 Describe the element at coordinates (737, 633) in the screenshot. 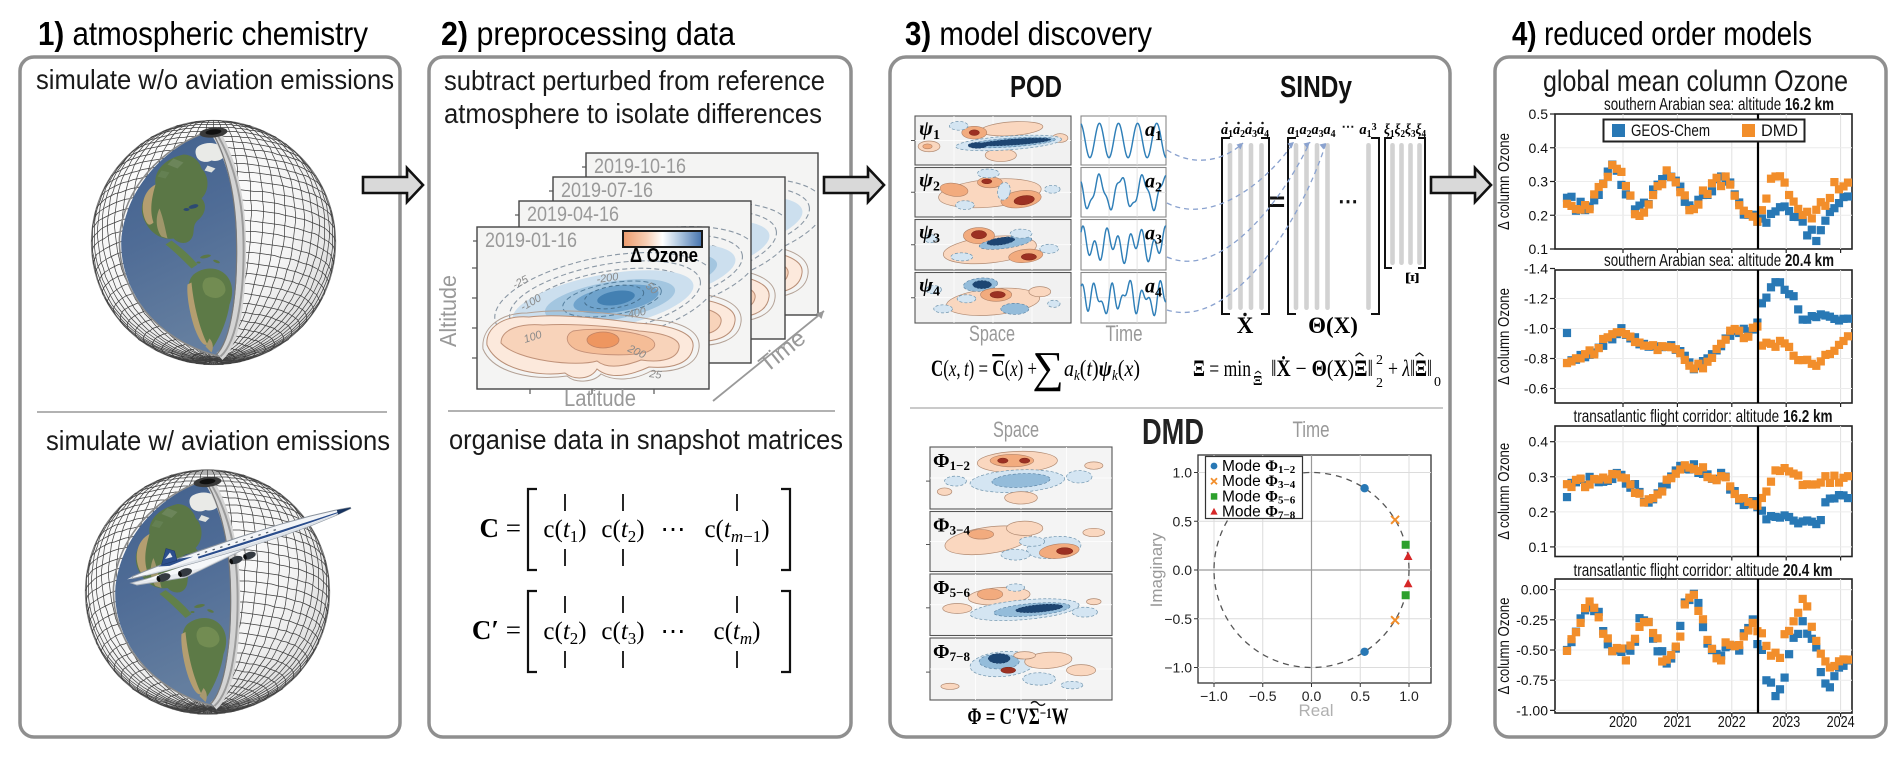

I see `svg-text: c(tm)` at that location.